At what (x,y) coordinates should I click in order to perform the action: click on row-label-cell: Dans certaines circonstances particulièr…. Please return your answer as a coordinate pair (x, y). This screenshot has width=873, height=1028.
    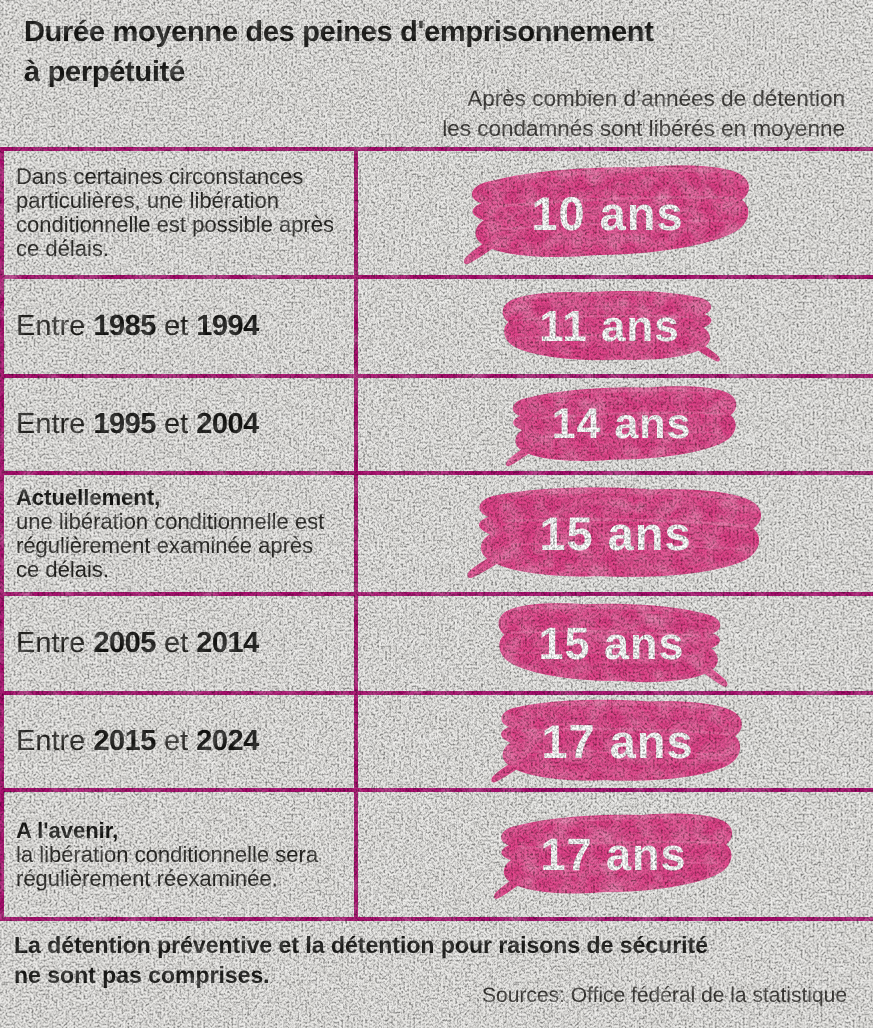
    Looking at the image, I should click on (179, 213).